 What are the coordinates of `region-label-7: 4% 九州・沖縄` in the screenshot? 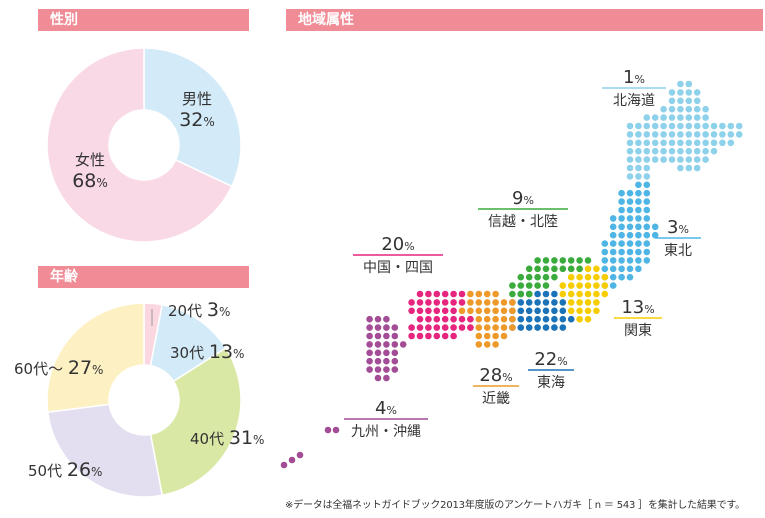 It's located at (386, 419).